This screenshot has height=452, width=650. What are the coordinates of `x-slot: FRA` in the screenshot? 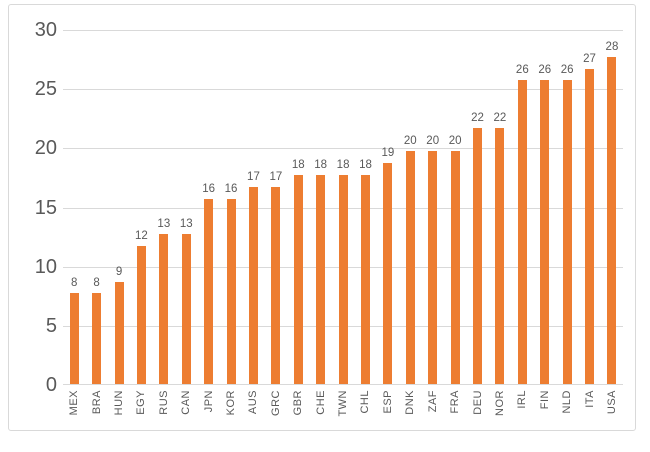 It's located at (455, 410).